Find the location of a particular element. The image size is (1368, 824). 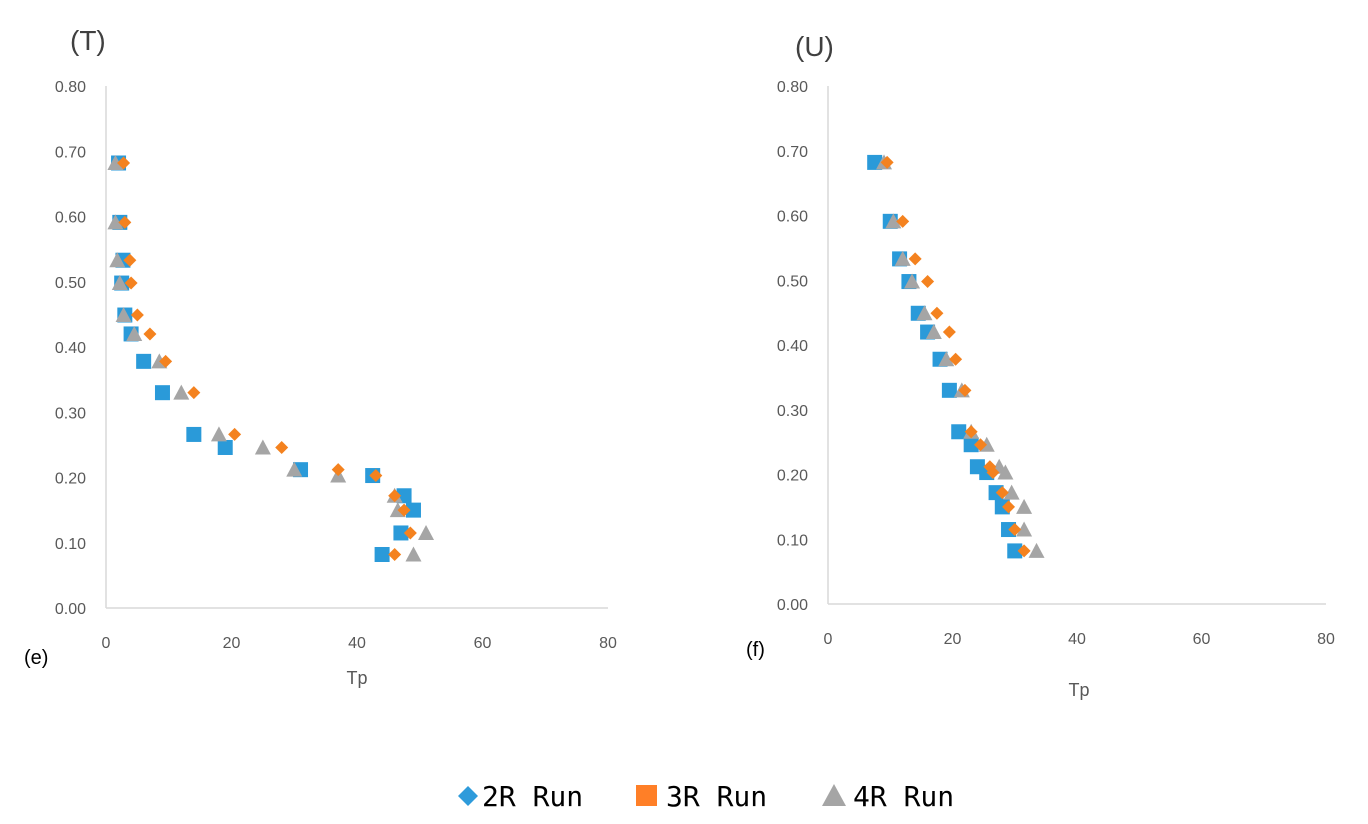

panel-title: (T) is located at coordinates (88, 40).